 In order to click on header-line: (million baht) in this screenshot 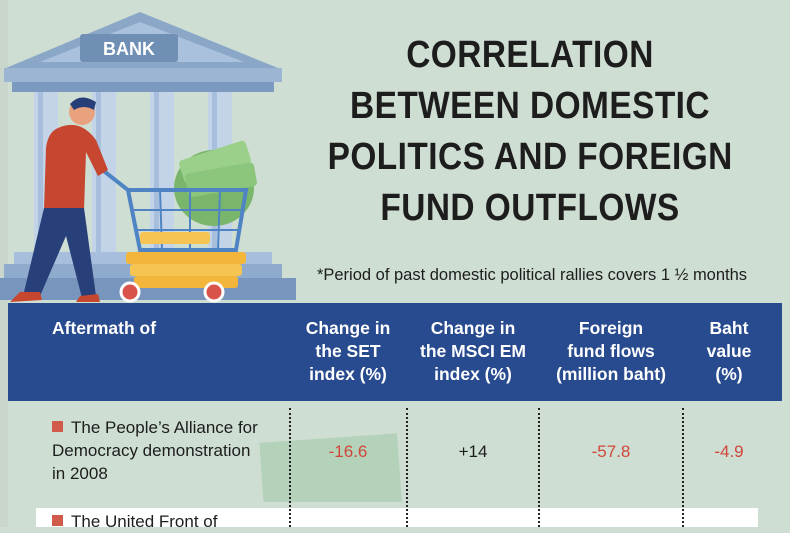, I will do `click(611, 374)`.